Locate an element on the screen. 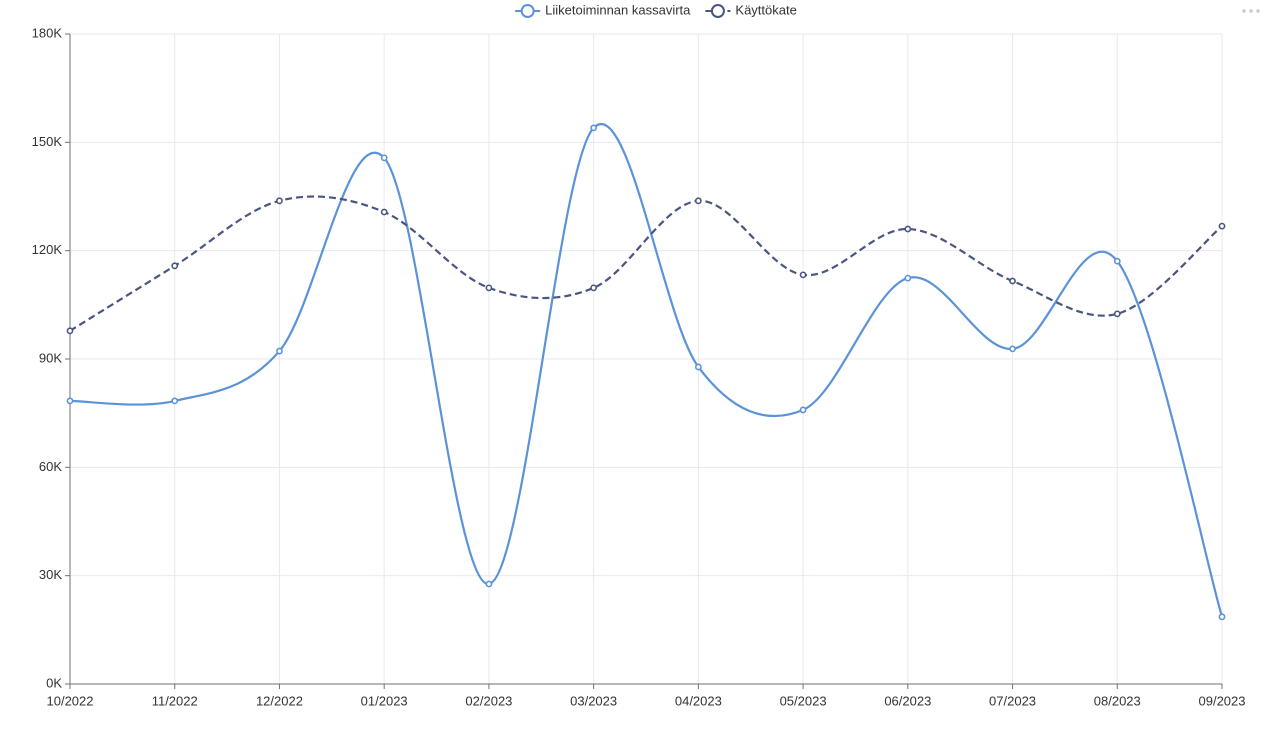 Image resolution: width=1267 pixels, height=729 pixels. x-tick-label: 05/2023 is located at coordinates (803, 700).